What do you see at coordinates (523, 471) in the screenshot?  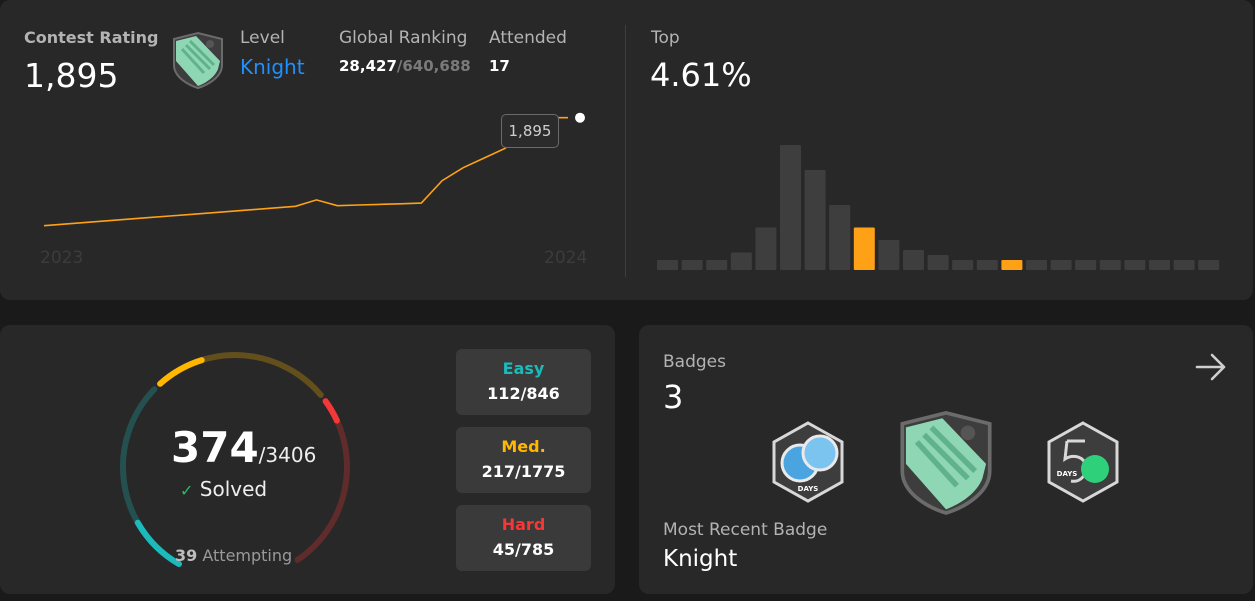 I see `difficulty-medium-value: 217/1775` at bounding box center [523, 471].